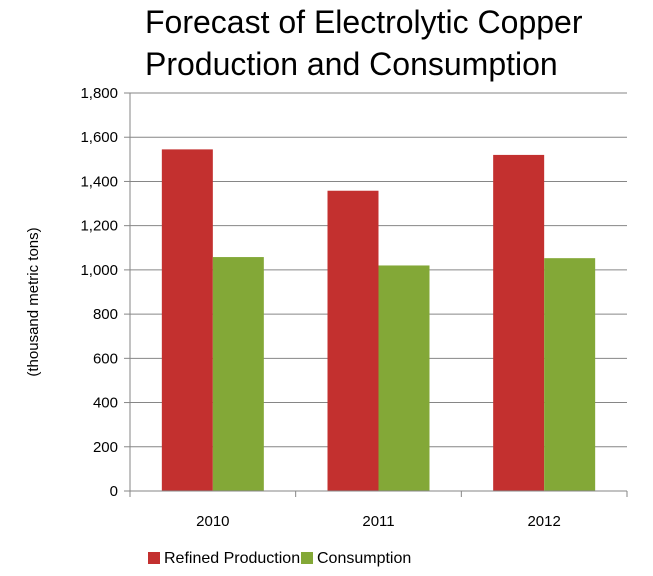 This screenshot has height=576, width=653. What do you see at coordinates (351, 64) in the screenshot?
I see `chart-title-line-2: Production and Consumption` at bounding box center [351, 64].